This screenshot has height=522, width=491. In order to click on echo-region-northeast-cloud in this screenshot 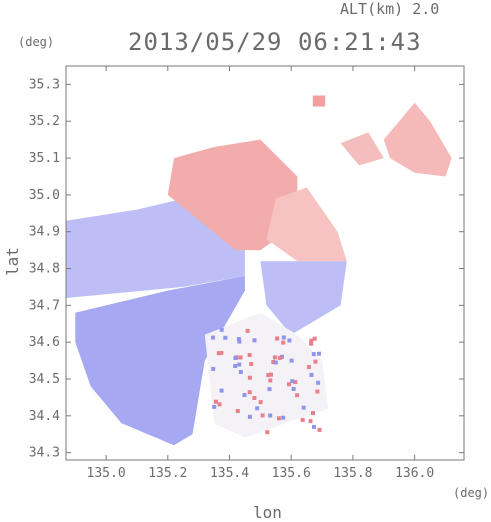, I will do `click(417, 139)`.